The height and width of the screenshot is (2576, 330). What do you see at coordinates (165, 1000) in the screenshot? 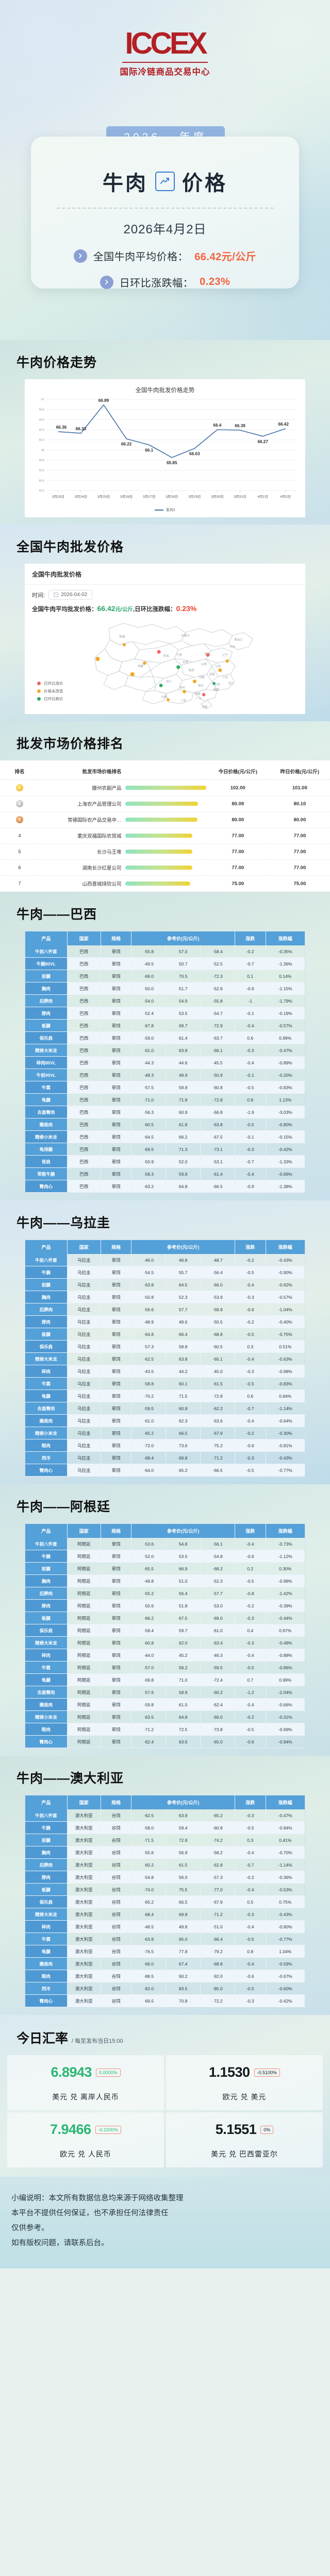
I see `table-row: 后胛肉 巴西 草饲 ·54.0 54.9·55.8 -1 -1.79%` at bounding box center [165, 1000].